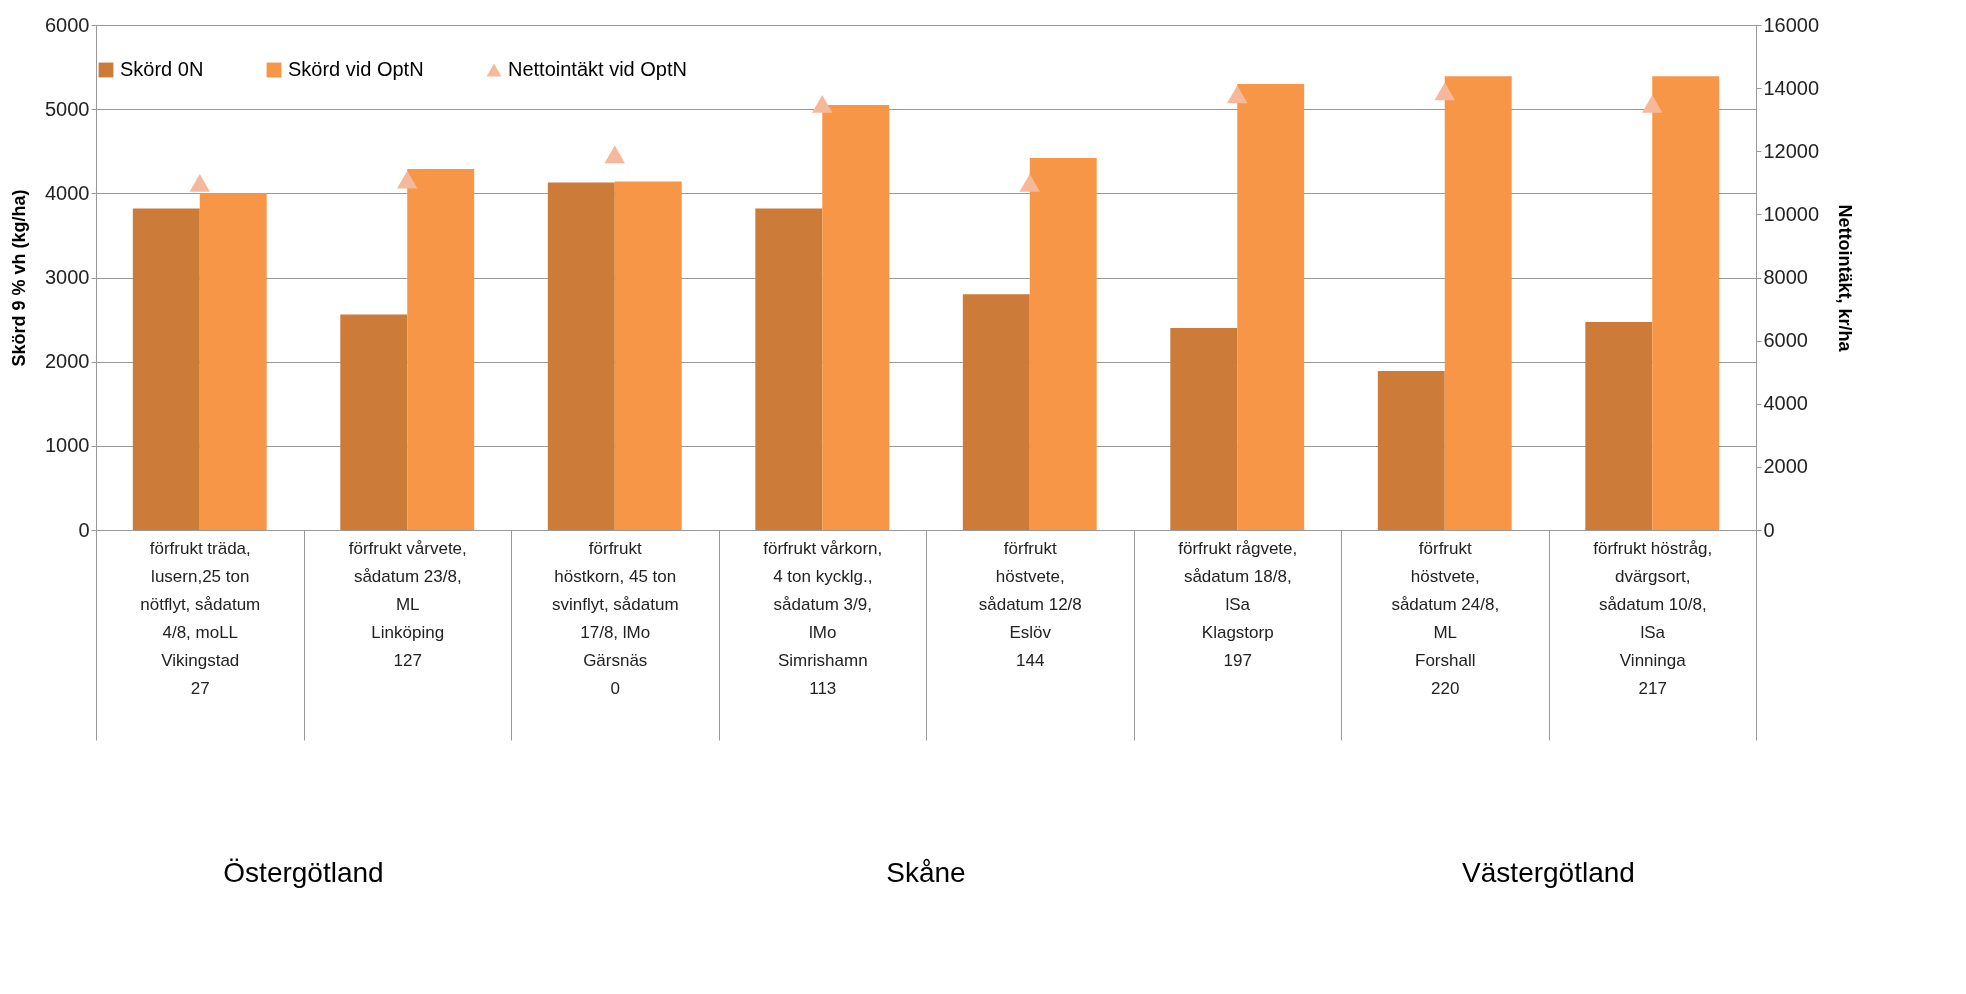 This screenshot has height=994, width=1966. I want to click on y-tick-label: 6000, so click(67, 24).